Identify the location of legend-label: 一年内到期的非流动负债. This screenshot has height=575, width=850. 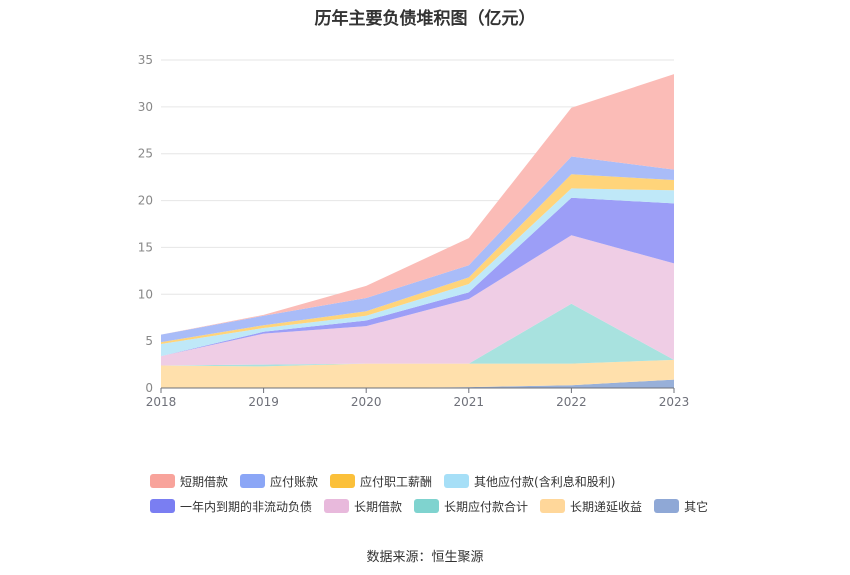
(246, 506).